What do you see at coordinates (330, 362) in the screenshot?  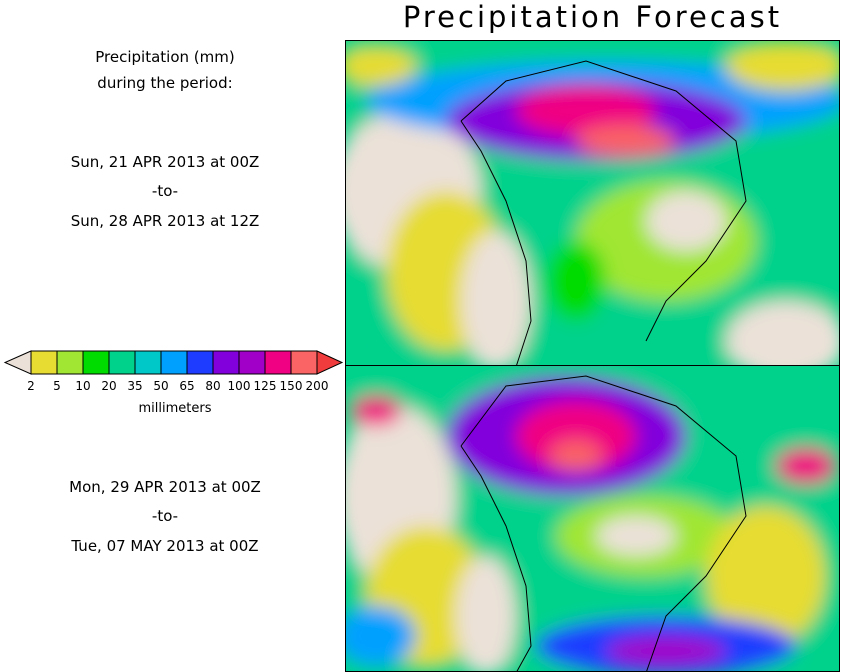 I see `colorbar-over-arrow` at bounding box center [330, 362].